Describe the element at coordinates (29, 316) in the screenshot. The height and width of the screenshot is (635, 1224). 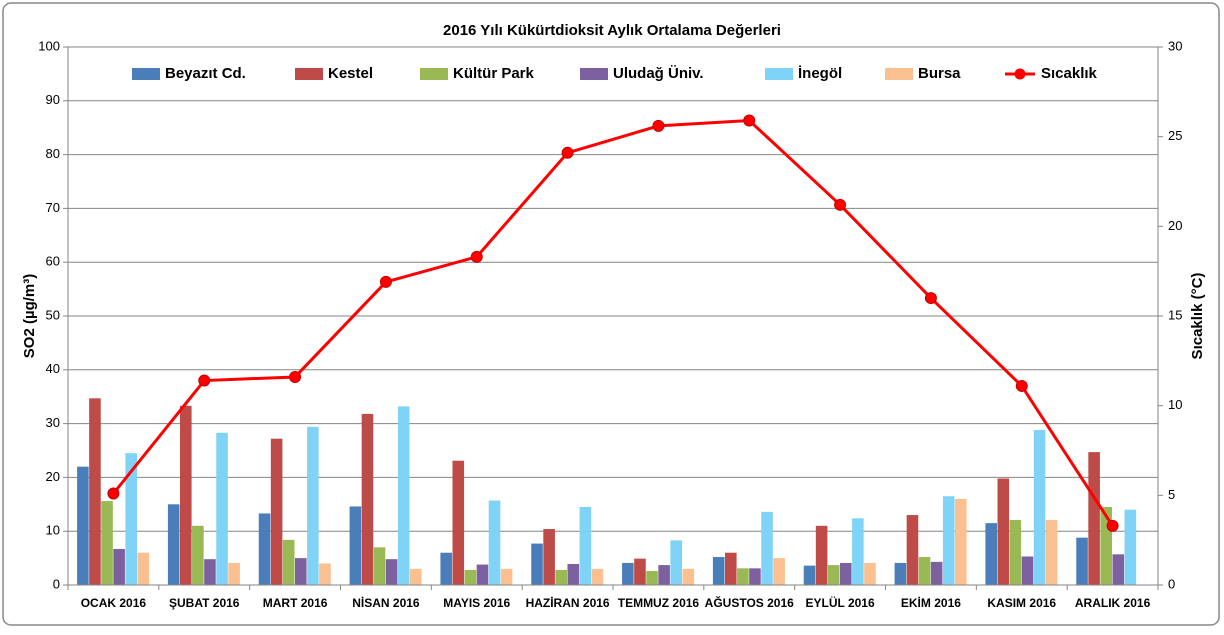
I see `y-axis-title: SO2 (µg/m³)` at that location.